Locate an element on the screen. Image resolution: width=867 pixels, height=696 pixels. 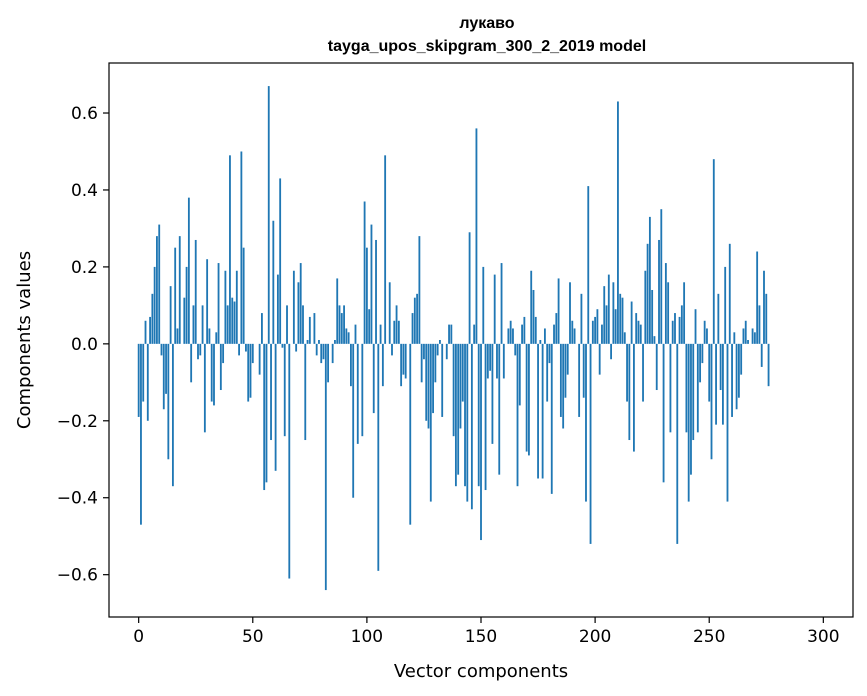
x-tick-label: 150 is located at coordinates (481, 637).